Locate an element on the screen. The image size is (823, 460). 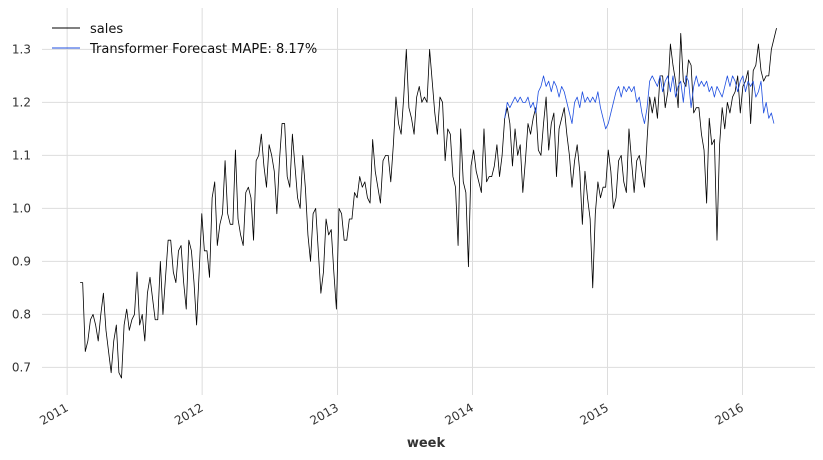
x-tick-label: 2013 is located at coordinates (324, 413).